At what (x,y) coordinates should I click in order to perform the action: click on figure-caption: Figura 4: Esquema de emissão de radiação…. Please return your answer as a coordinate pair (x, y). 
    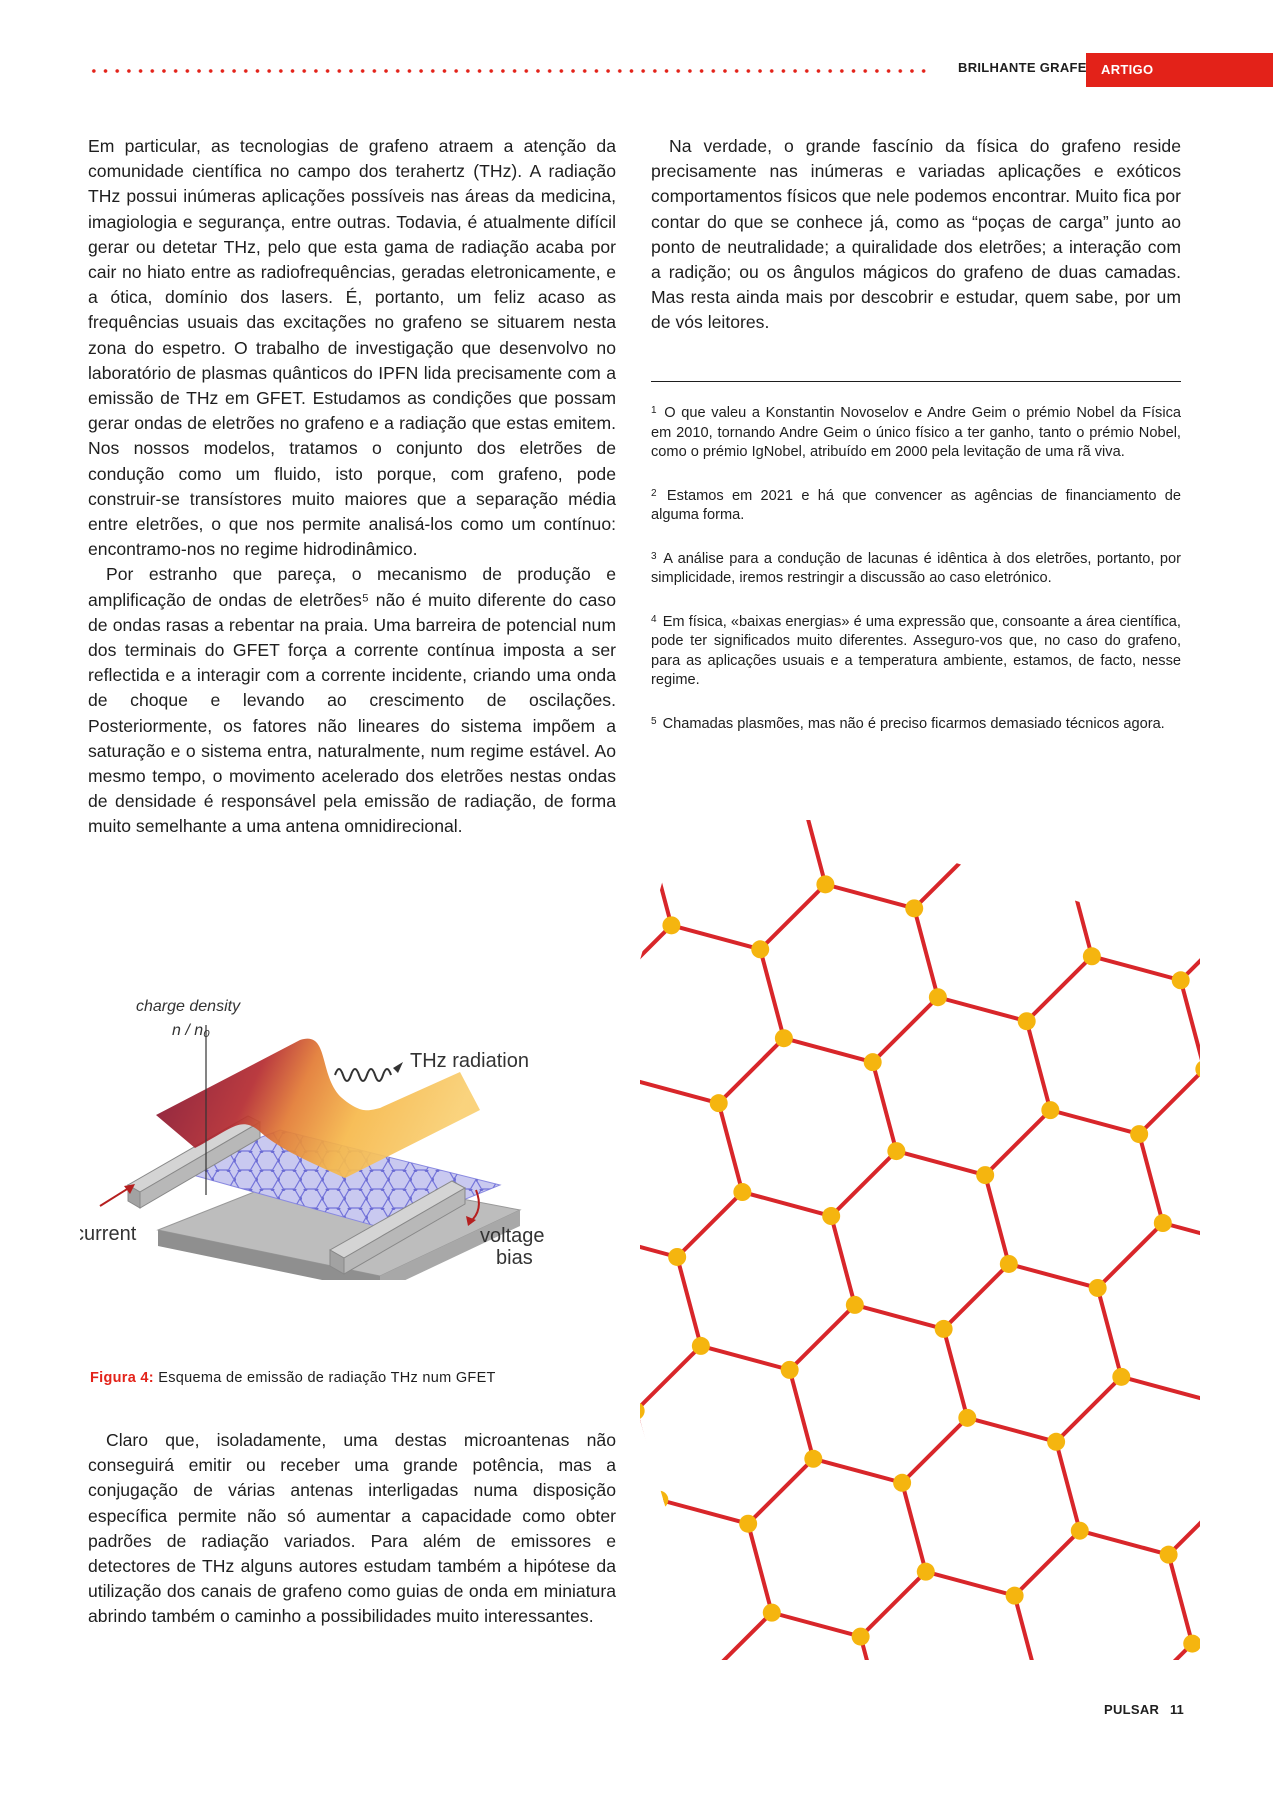
    Looking at the image, I should click on (354, 1378).